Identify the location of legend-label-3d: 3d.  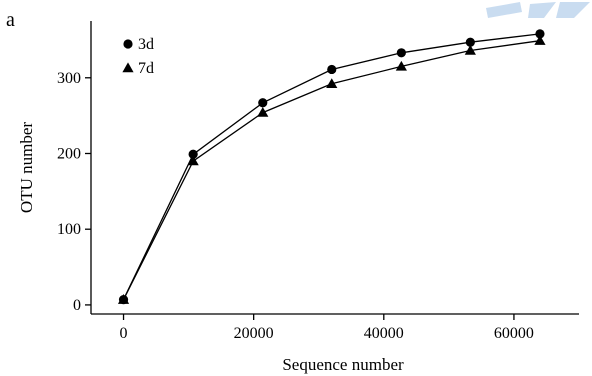
(146, 44).